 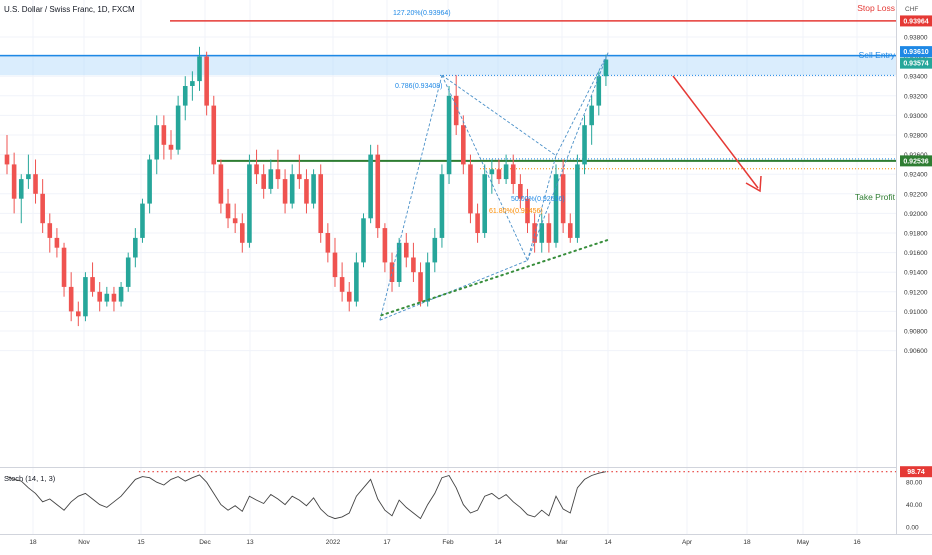 I want to click on date-tick-label: 17, so click(x=387, y=542).